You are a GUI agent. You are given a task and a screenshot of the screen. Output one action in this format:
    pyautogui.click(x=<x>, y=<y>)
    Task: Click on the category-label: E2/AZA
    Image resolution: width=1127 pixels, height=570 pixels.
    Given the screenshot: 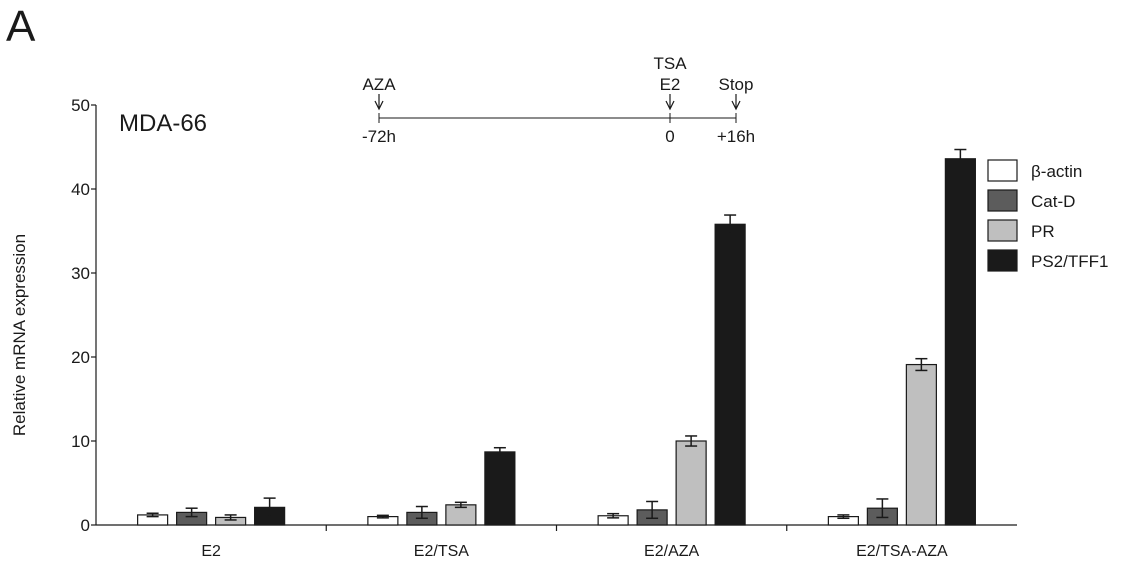 What is the action you would take?
    pyautogui.click(x=671, y=551)
    